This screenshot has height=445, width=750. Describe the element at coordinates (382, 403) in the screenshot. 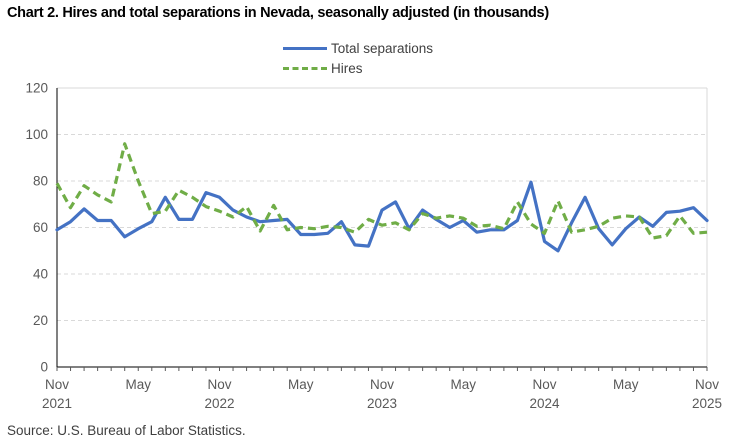

I see `x-tick-label-year: 2023` at that location.